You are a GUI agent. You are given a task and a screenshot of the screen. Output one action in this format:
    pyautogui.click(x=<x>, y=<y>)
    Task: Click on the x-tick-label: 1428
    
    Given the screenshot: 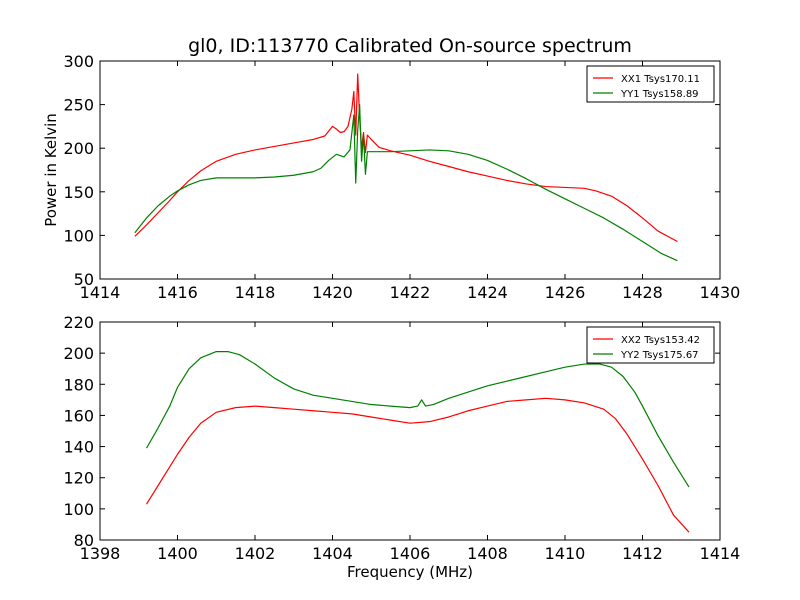 What is the action you would take?
    pyautogui.click(x=642, y=292)
    